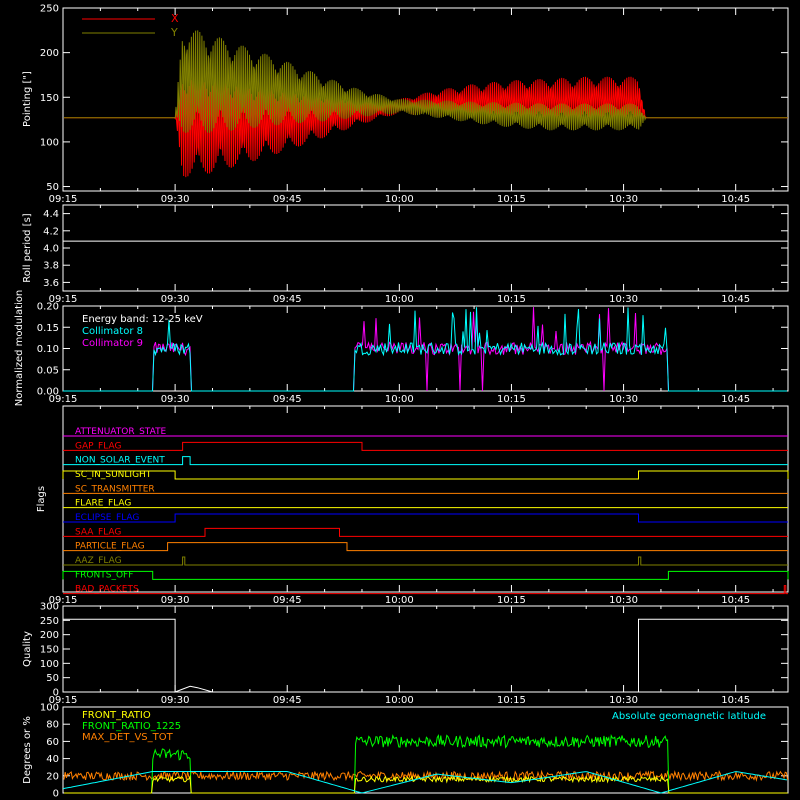  I want to click on ratios-data, so click(425, 763).